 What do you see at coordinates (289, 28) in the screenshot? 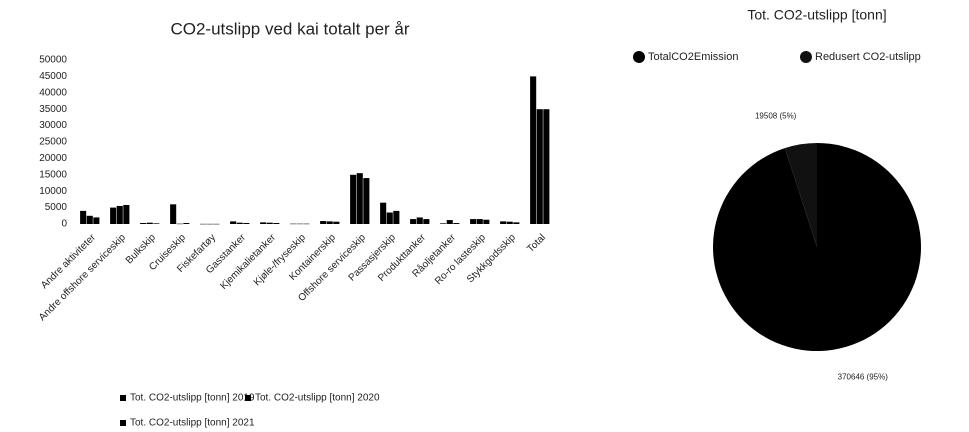
I see `bar-chart-title: CO2-utslipp ved kai totalt per år` at bounding box center [289, 28].